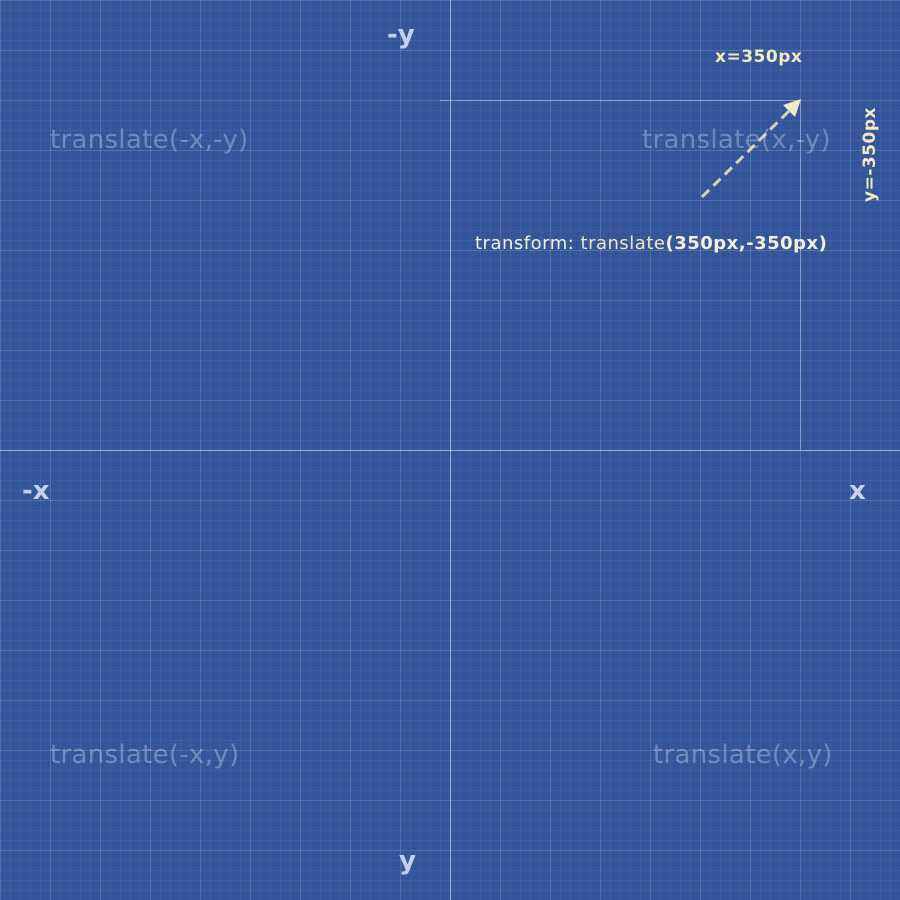 The image size is (900, 900). What do you see at coordinates (145, 755) in the screenshot?
I see `quadrant-label-bottom-left: translate(-x,y)` at bounding box center [145, 755].